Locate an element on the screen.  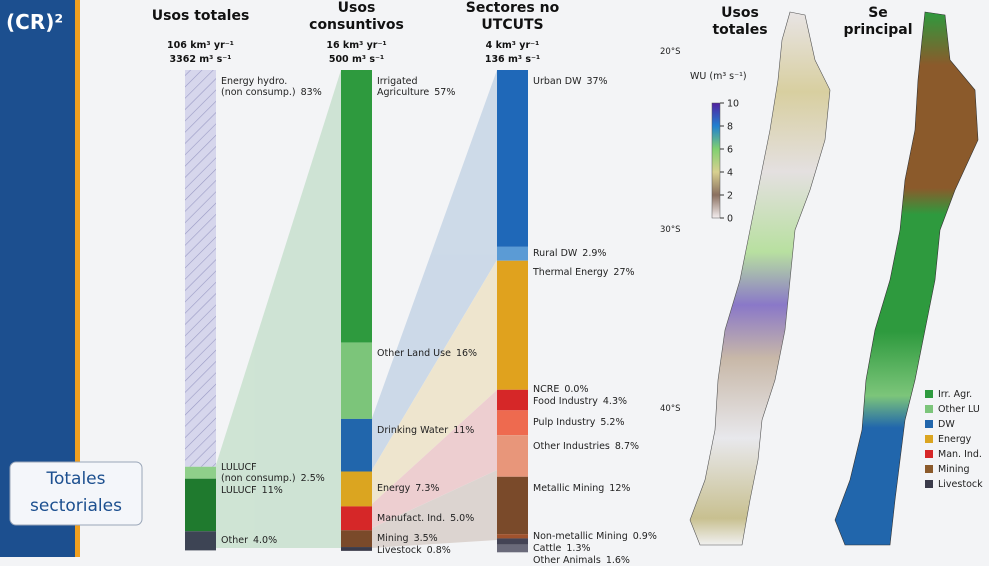
value-label: 5.0% is located at coordinates (462, 518).